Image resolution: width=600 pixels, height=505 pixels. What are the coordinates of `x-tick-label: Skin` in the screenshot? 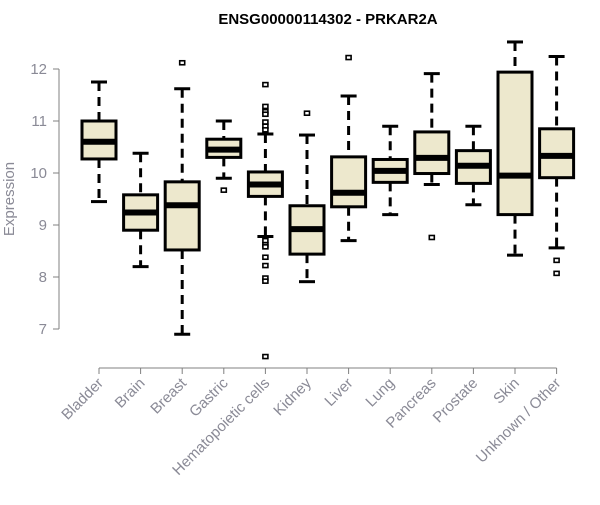 It's located at (506, 391).